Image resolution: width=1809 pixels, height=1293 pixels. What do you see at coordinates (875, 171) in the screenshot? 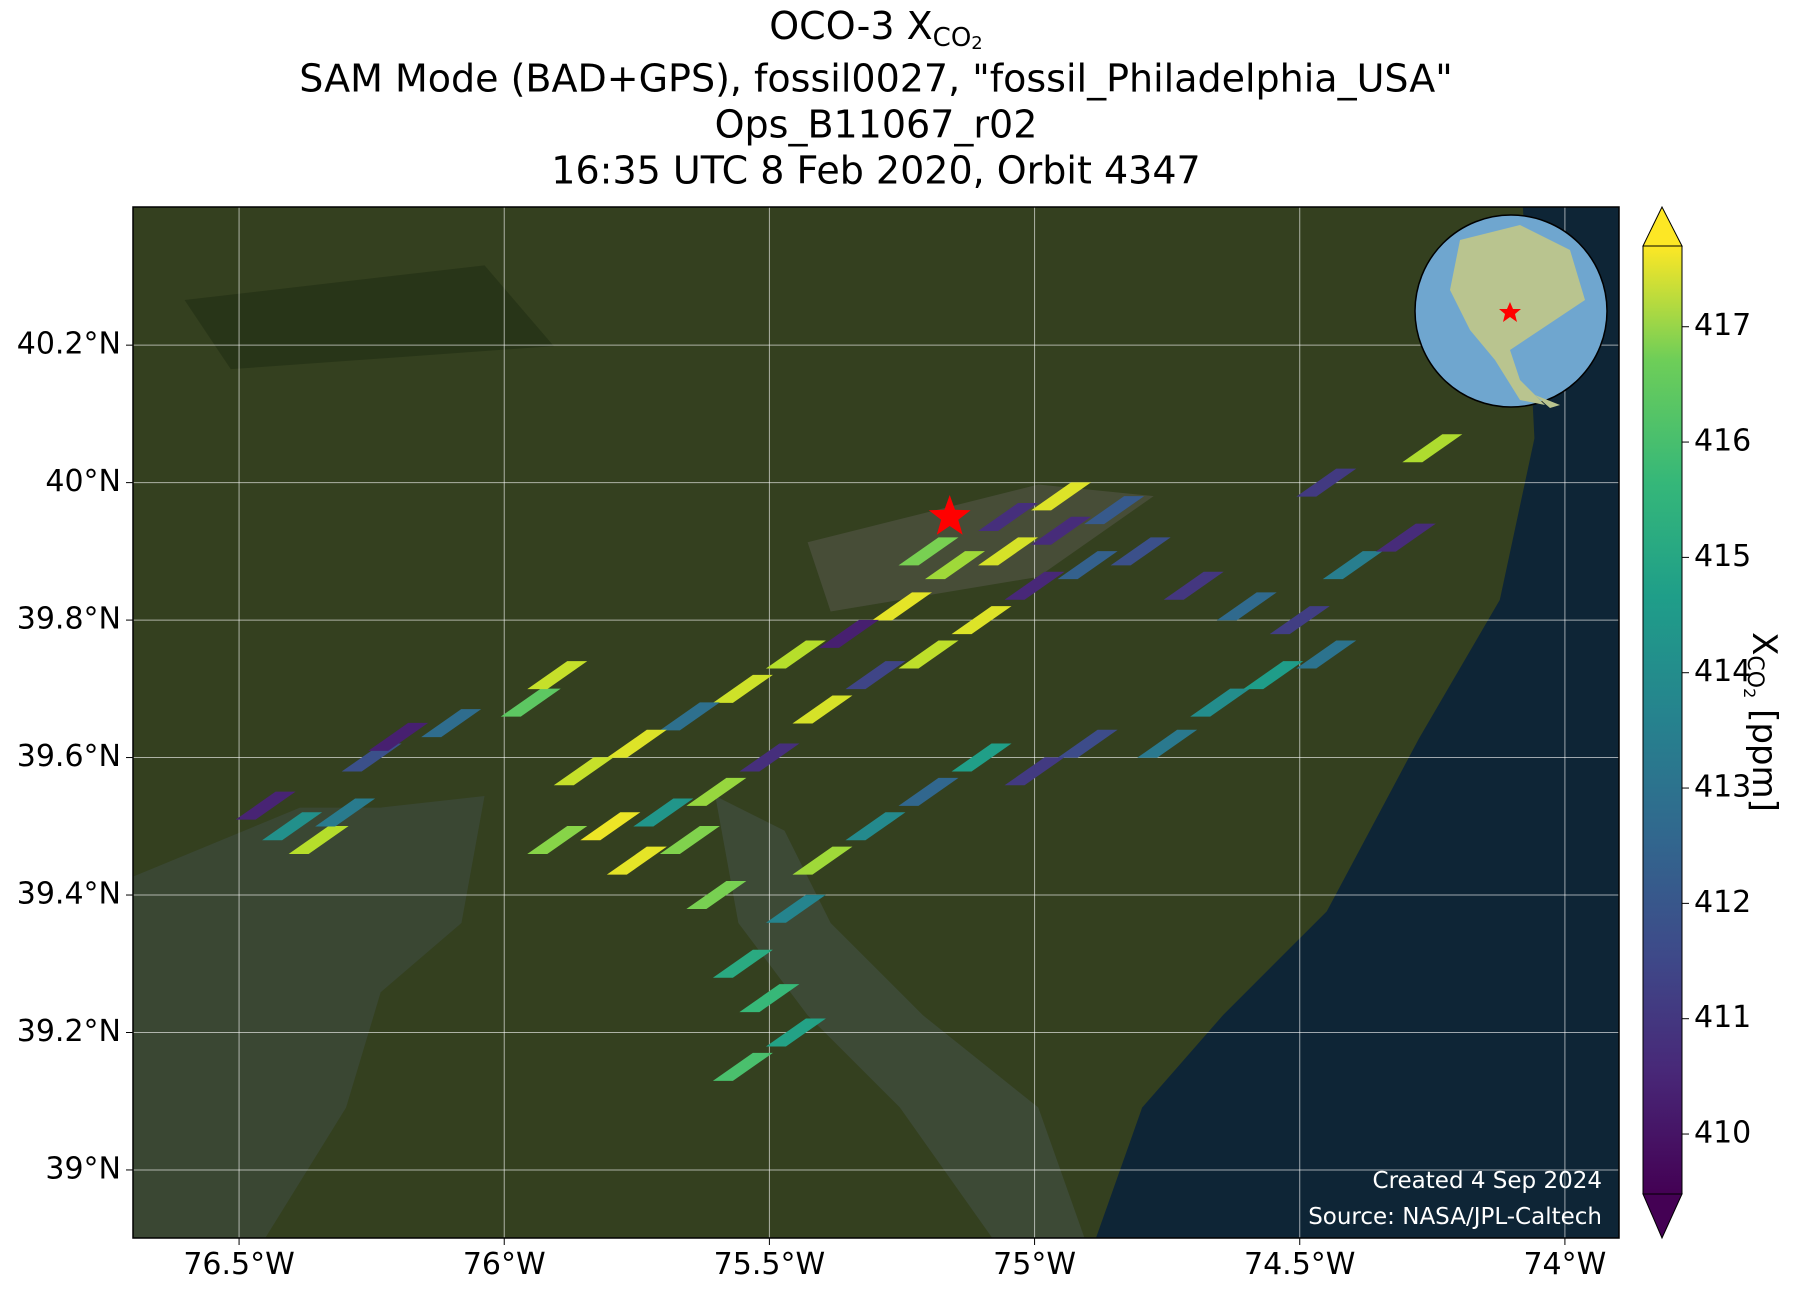
I see `subtitle: 16:35 UTC 8 Feb 2020, Orbit 4347` at bounding box center [875, 171].